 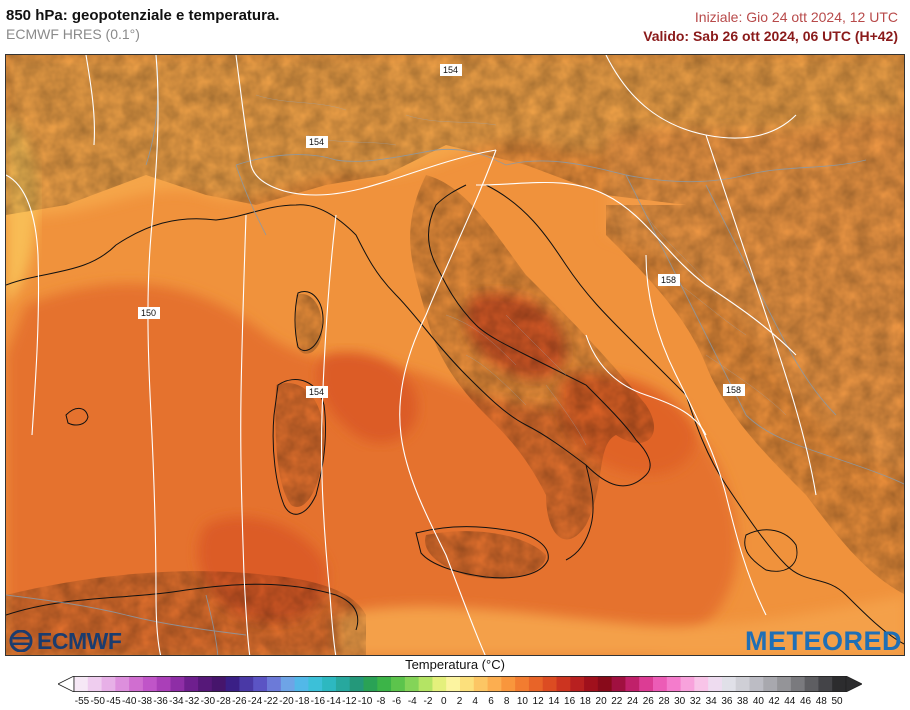 I want to click on hot-spot-tyrrhenian, so click(x=367, y=397).